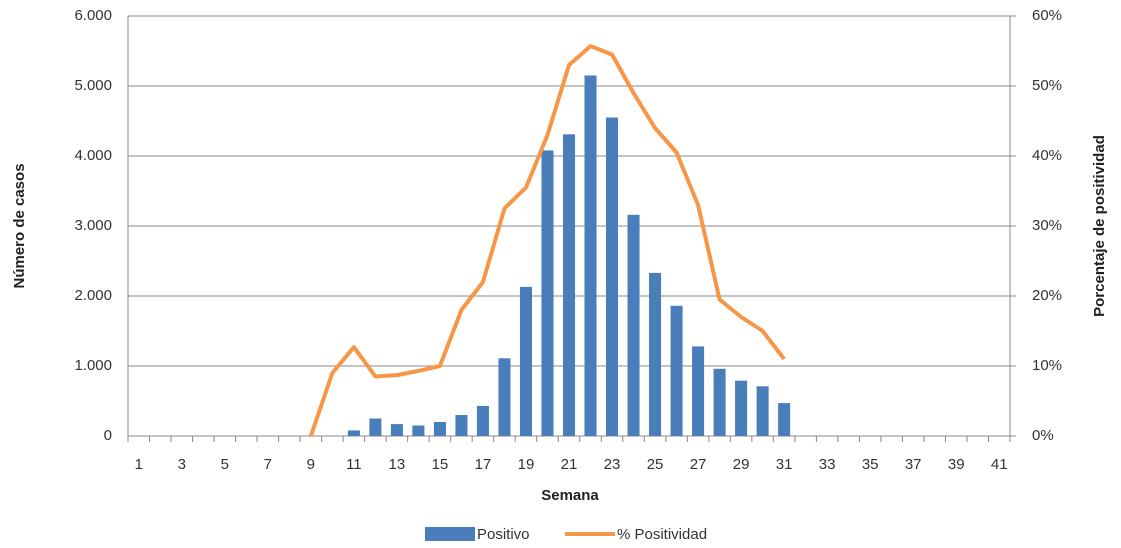 The height and width of the screenshot is (548, 1121). What do you see at coordinates (827, 464) in the screenshot?
I see `x-tick-label: 33` at bounding box center [827, 464].